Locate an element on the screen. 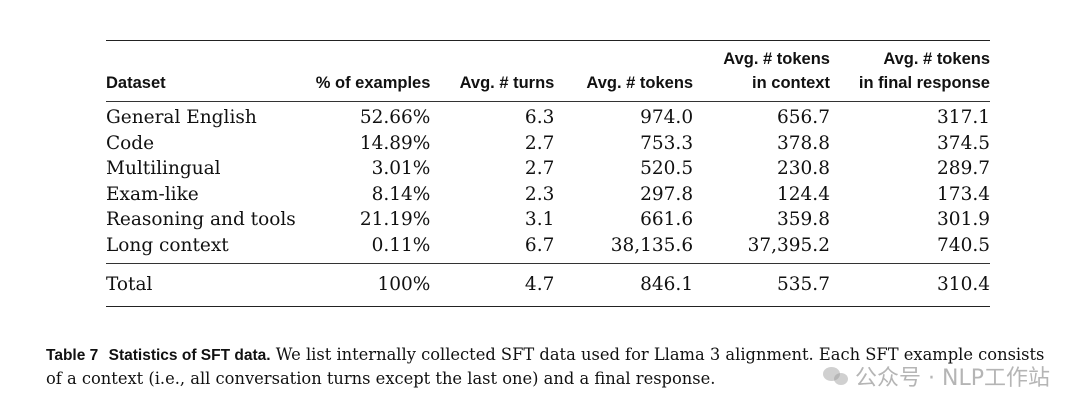 The image size is (1080, 418). table-row: Code 14.89% 2.7 753.3 378.8 374.5 is located at coordinates (548, 144).